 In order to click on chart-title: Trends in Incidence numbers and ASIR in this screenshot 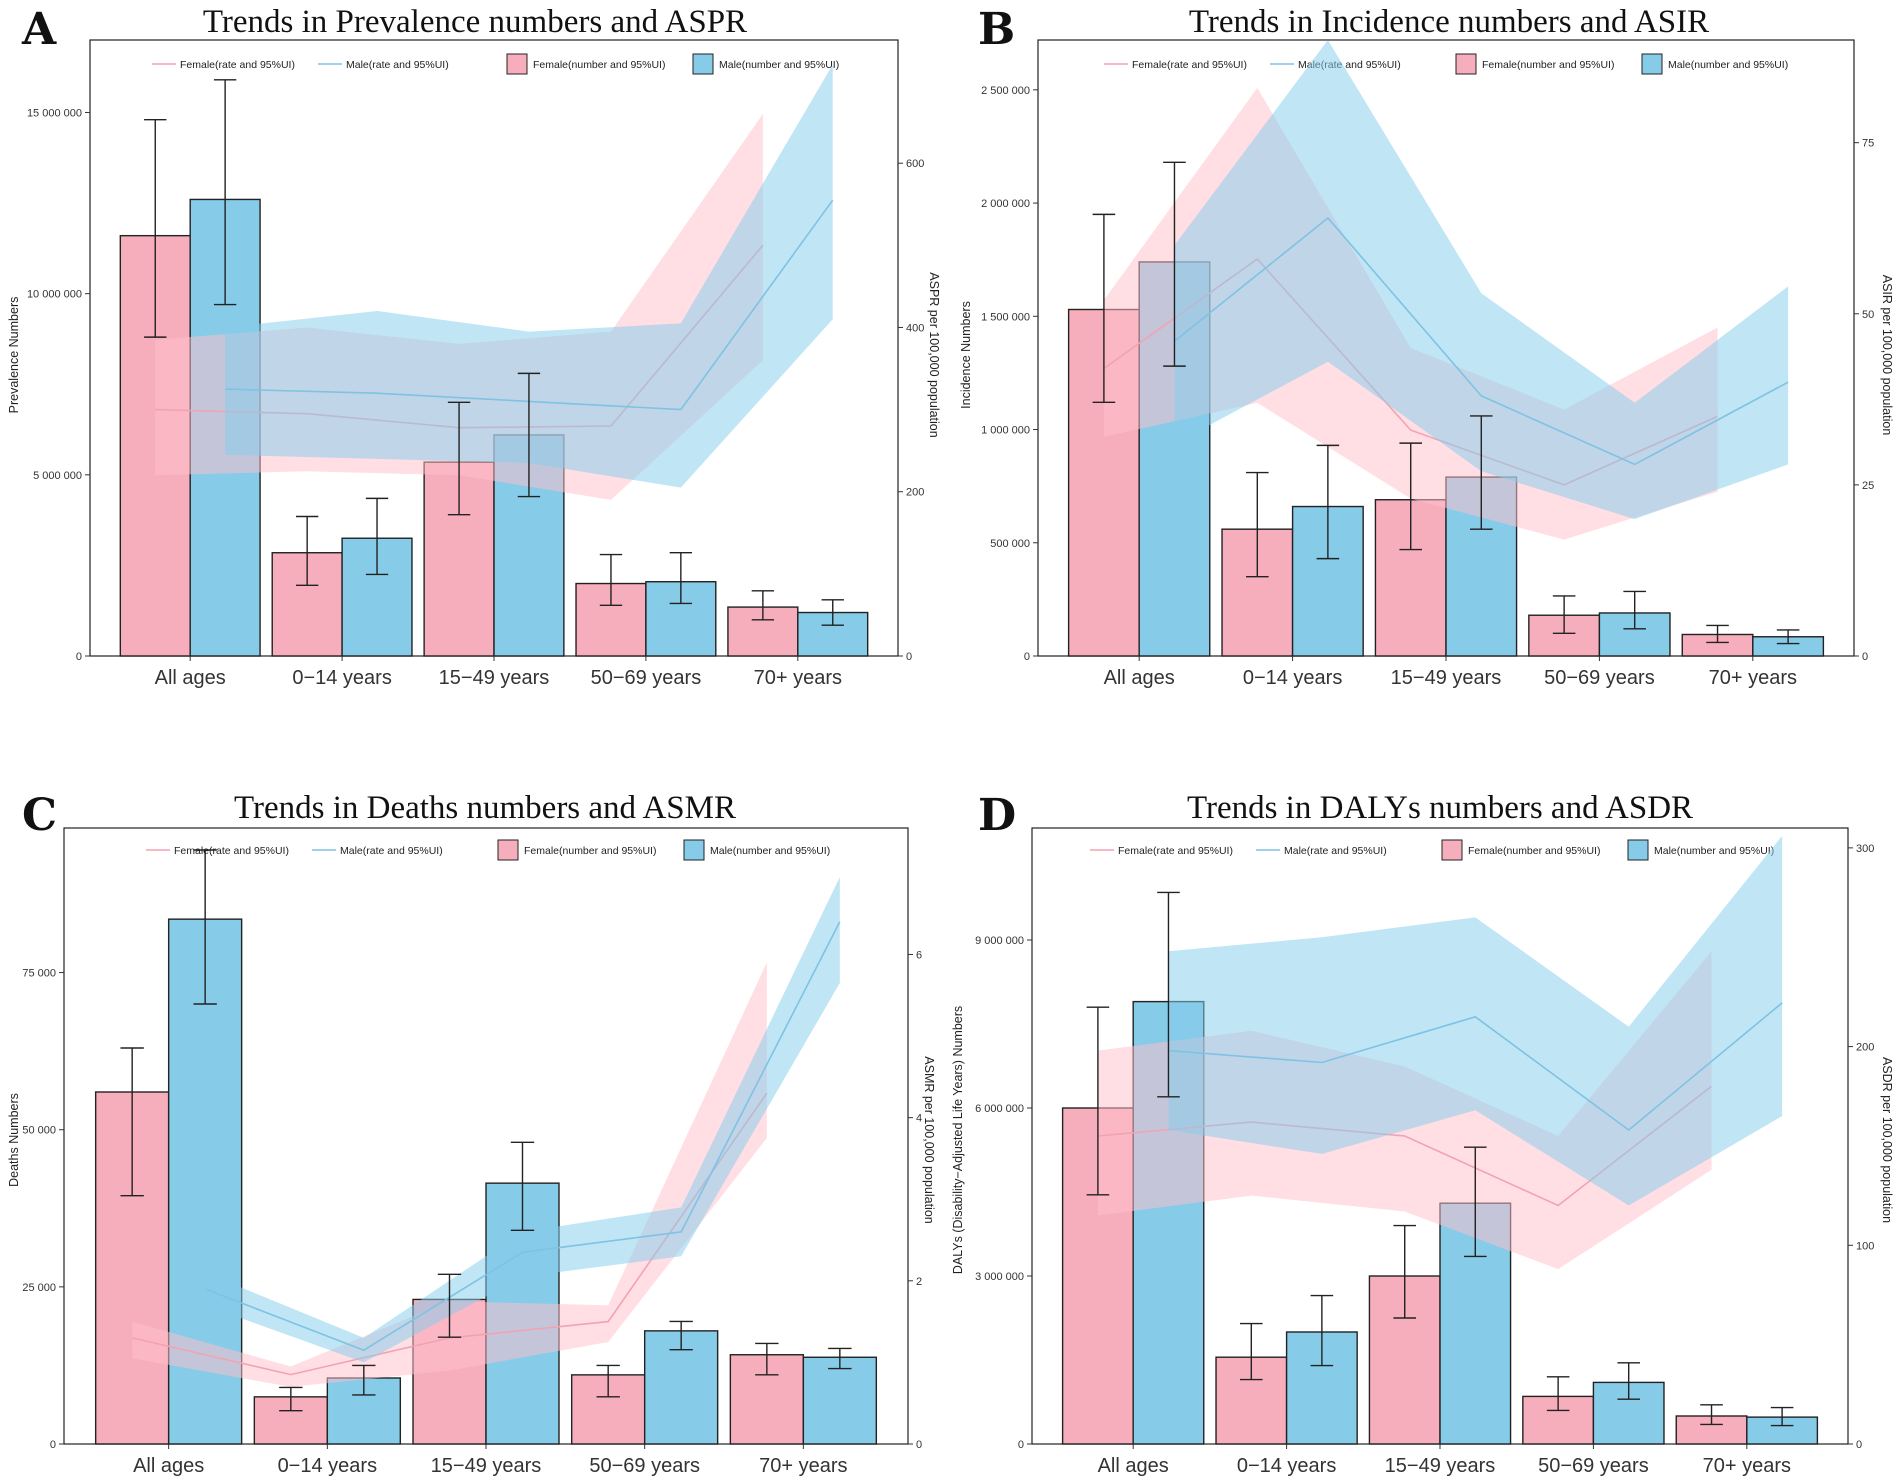, I will do `click(1449, 22)`.